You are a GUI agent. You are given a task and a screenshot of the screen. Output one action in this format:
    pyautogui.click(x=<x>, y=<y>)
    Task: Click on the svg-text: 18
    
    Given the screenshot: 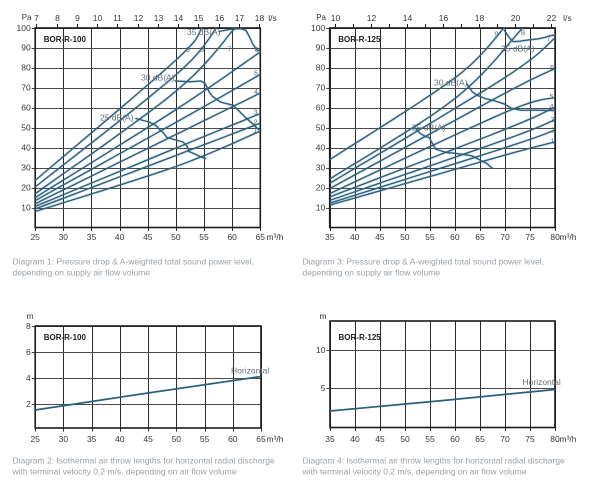 What is the action you would take?
    pyautogui.click(x=480, y=18)
    